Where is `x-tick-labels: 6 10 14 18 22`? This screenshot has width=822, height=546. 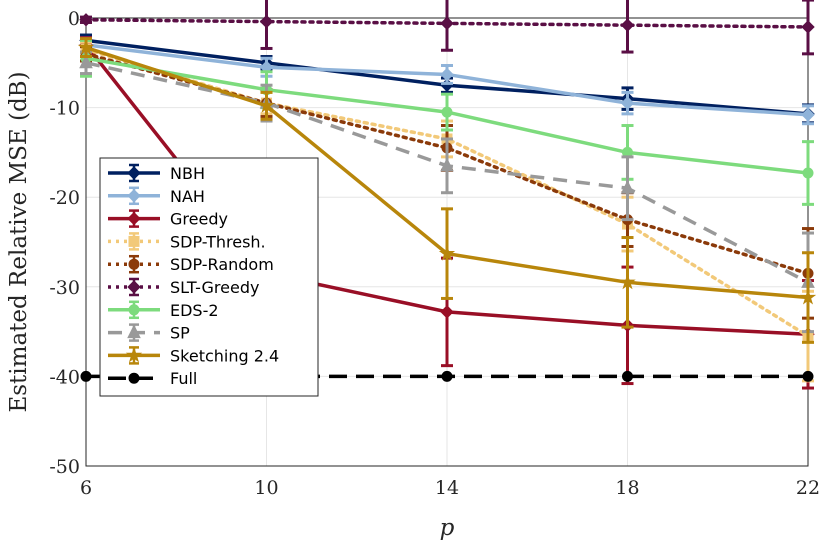
x-tick-labels: 6 10 14 18 22 is located at coordinates (450, 488).